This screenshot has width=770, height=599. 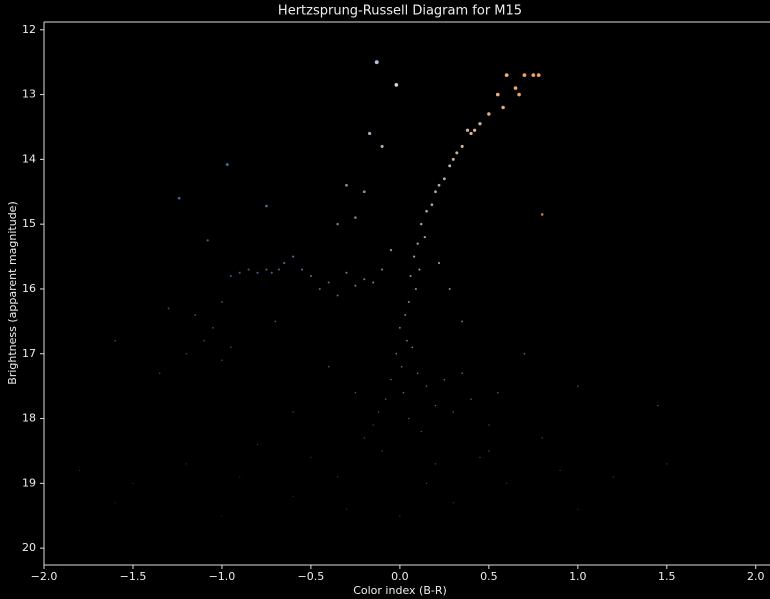 I want to click on x-tick-label: −1.0, so click(x=222, y=576).